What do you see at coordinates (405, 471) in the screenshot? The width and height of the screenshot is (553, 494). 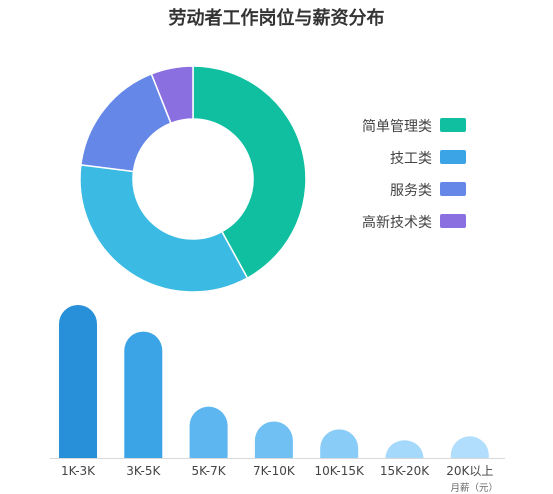 I see `x-tick-label-15k-20k: 15K-20K` at bounding box center [405, 471].